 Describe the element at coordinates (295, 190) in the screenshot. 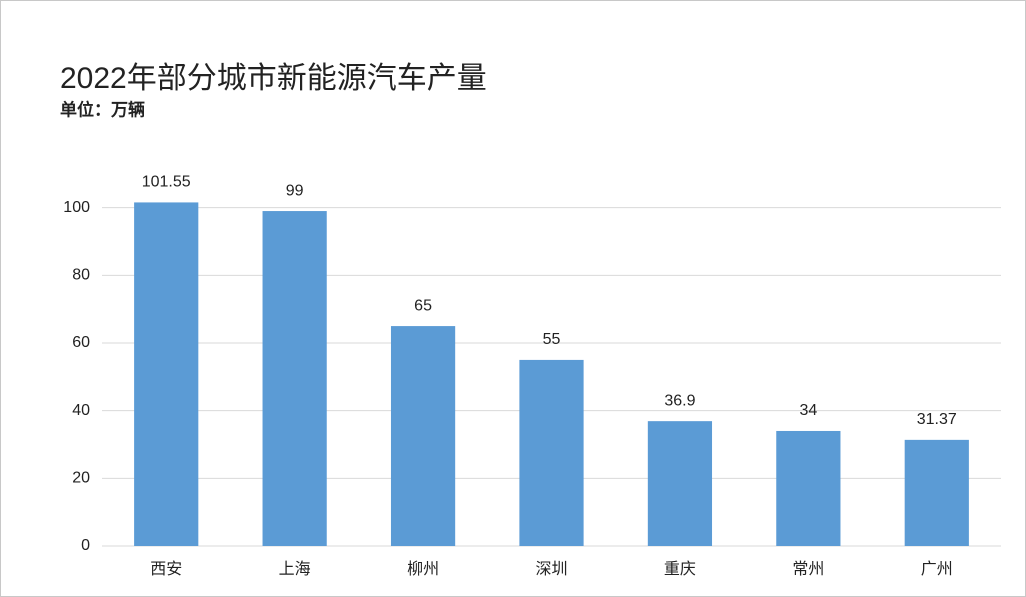

I see `value-label: 99` at that location.